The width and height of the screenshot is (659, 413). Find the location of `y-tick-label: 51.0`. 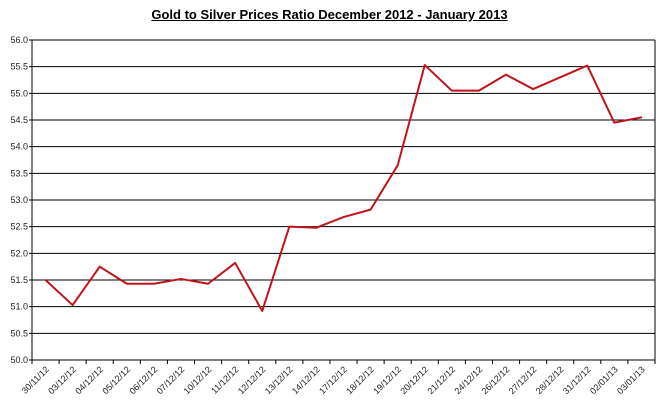

y-tick-label: 51.0 is located at coordinates (19, 307).